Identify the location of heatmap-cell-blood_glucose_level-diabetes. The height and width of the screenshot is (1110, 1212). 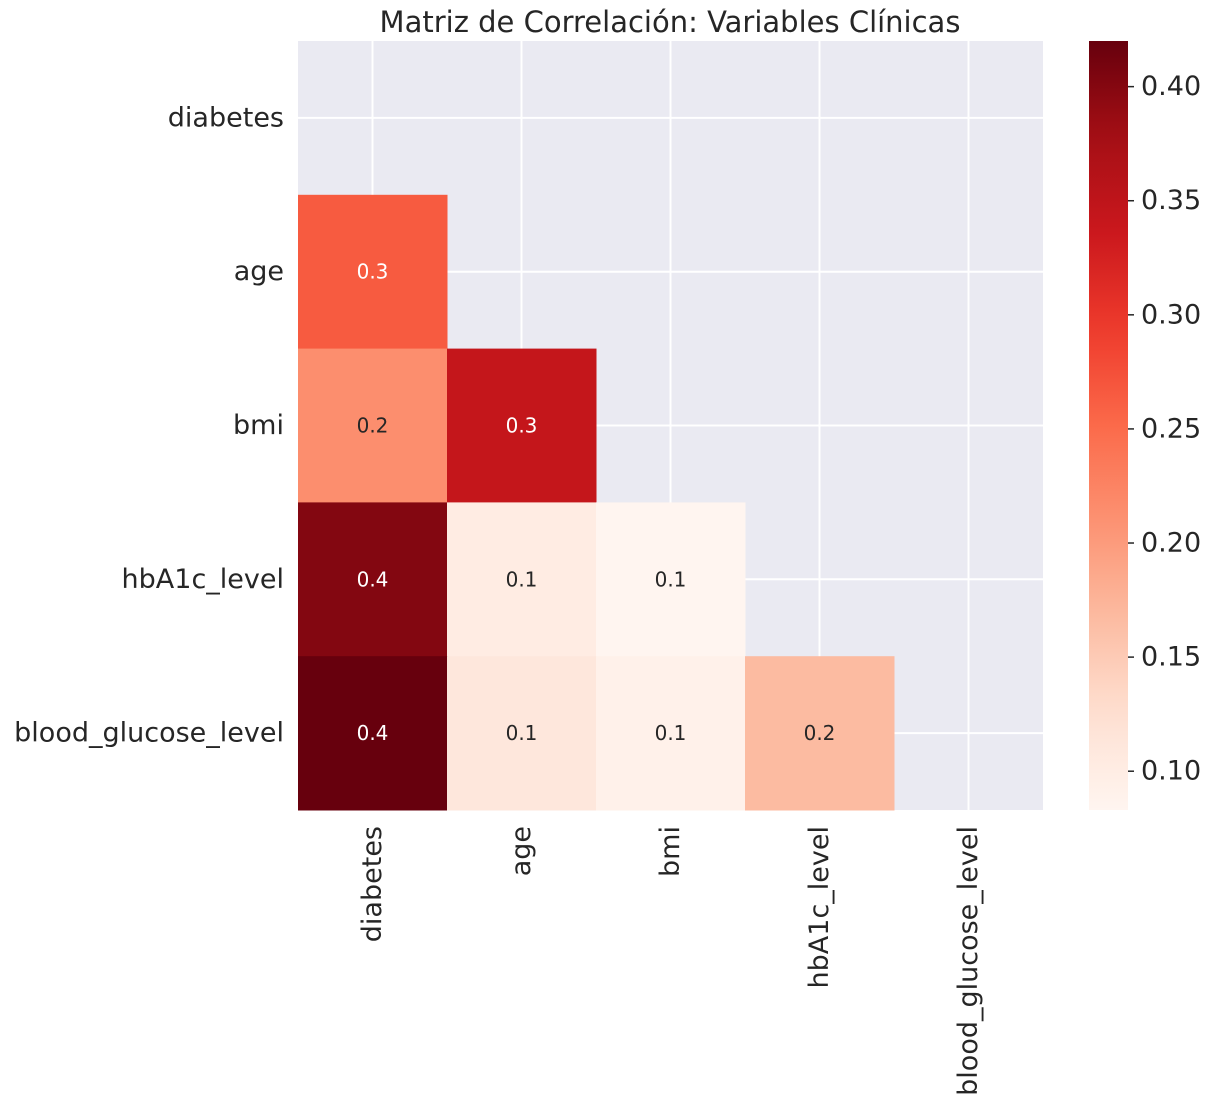
(373, 733).